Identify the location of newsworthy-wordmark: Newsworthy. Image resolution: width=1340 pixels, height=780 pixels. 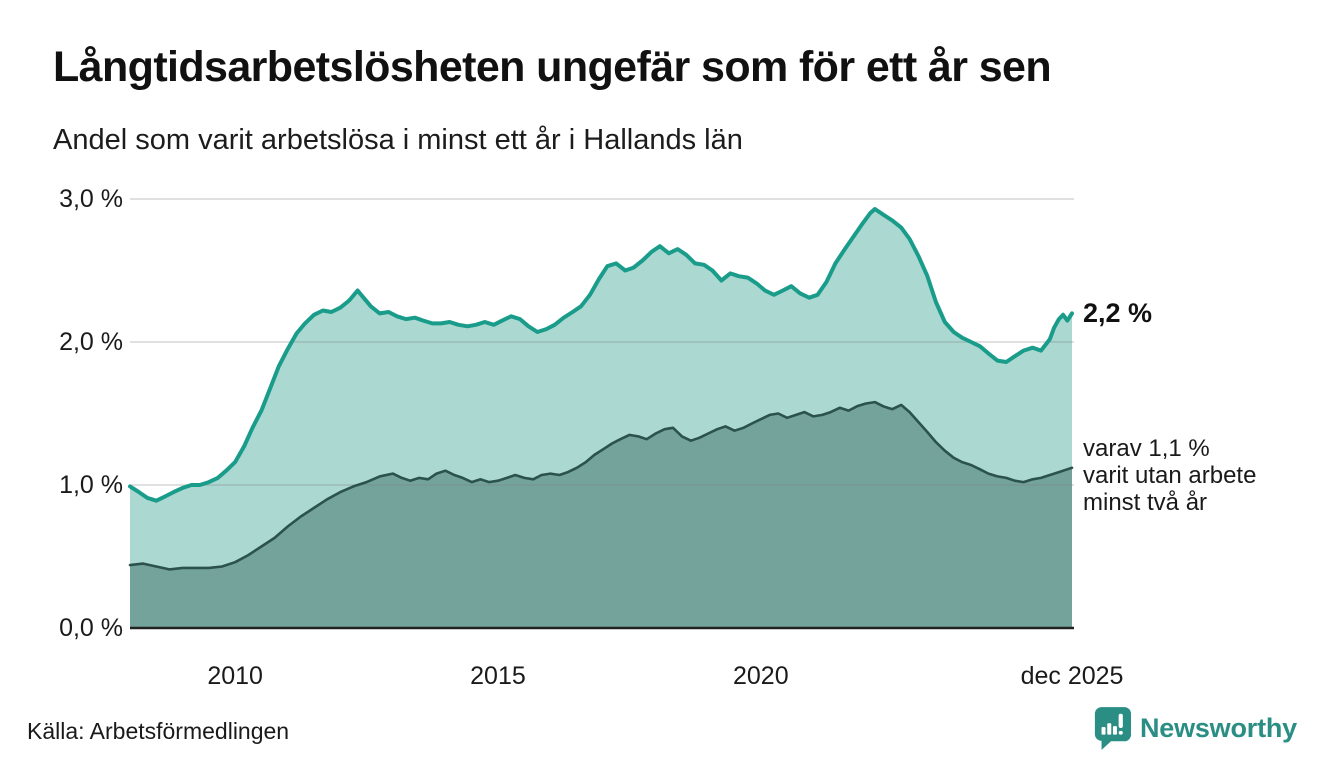
(1218, 727).